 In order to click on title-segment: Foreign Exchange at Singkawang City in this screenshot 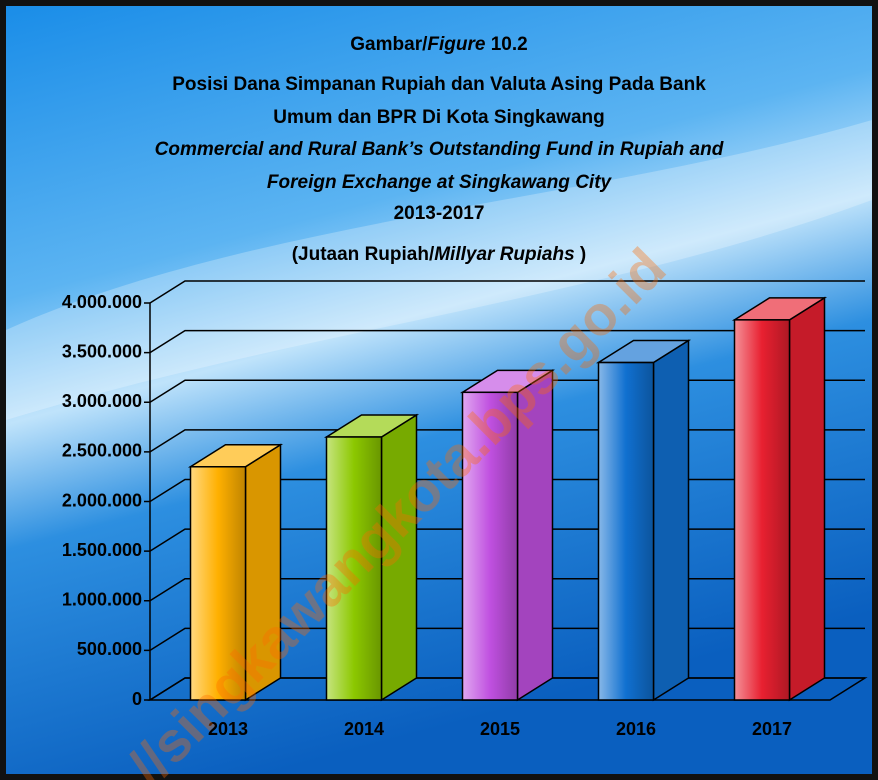, I will do `click(440, 182)`.